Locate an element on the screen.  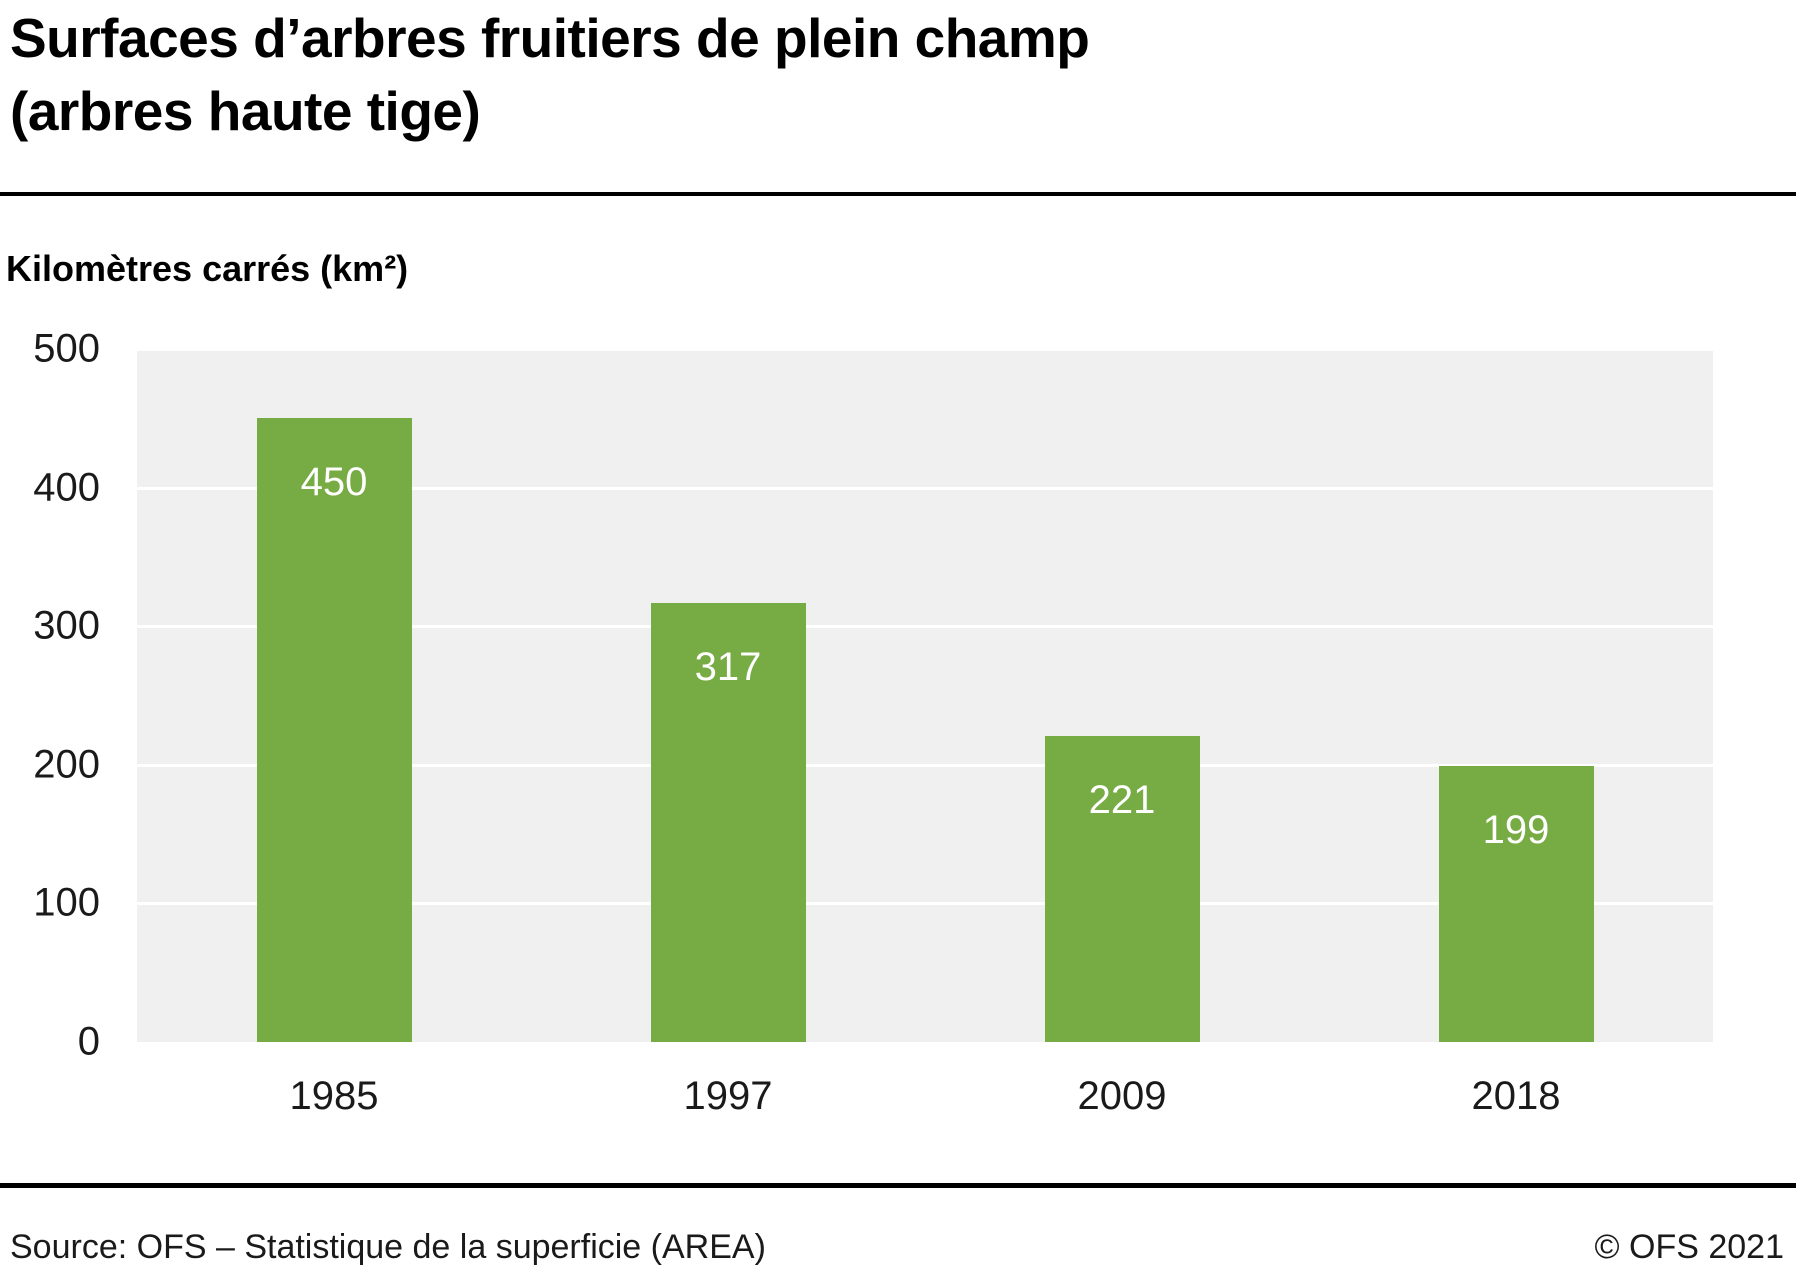
bar-value-label-2018: 199 is located at coordinates (1516, 830).